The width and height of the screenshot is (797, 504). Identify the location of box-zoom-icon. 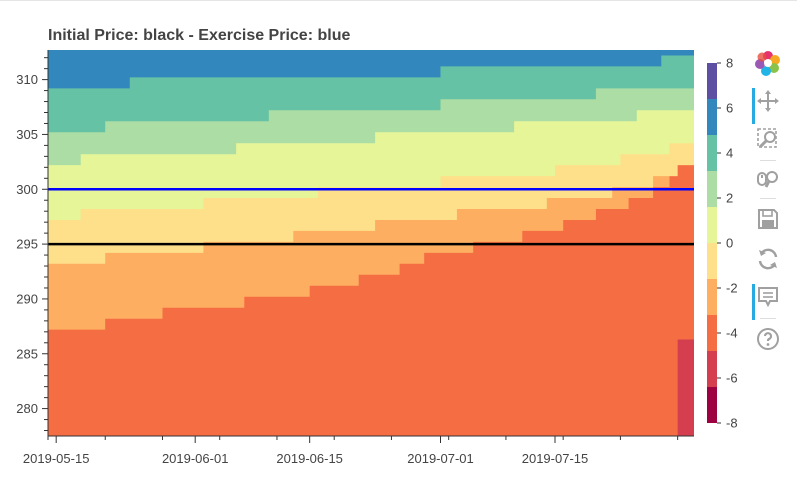
(768, 139).